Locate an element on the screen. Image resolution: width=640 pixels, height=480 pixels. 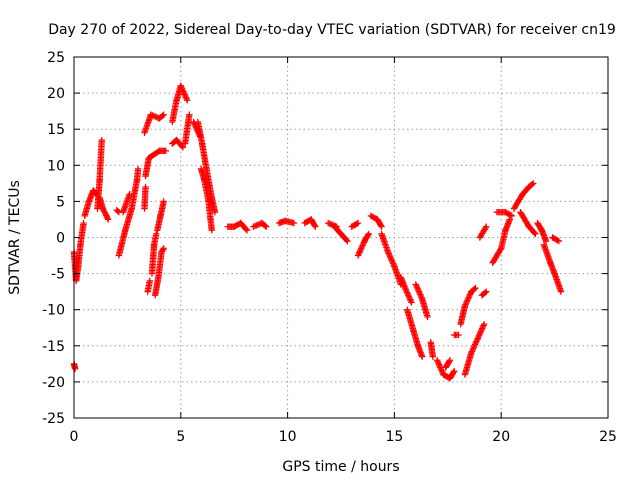
y-tick-label: 15 is located at coordinates (56, 130).